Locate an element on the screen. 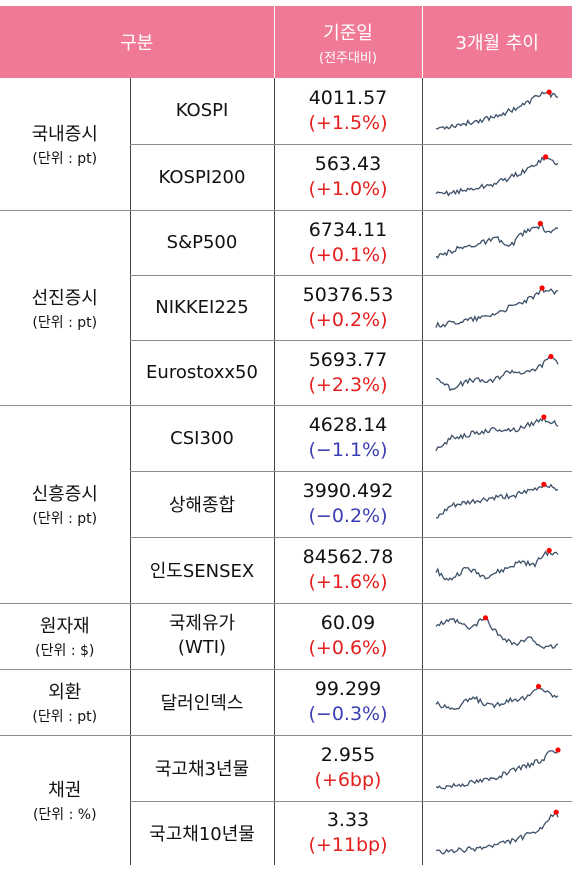  index-name: 달러인덱스 is located at coordinates (202, 702).